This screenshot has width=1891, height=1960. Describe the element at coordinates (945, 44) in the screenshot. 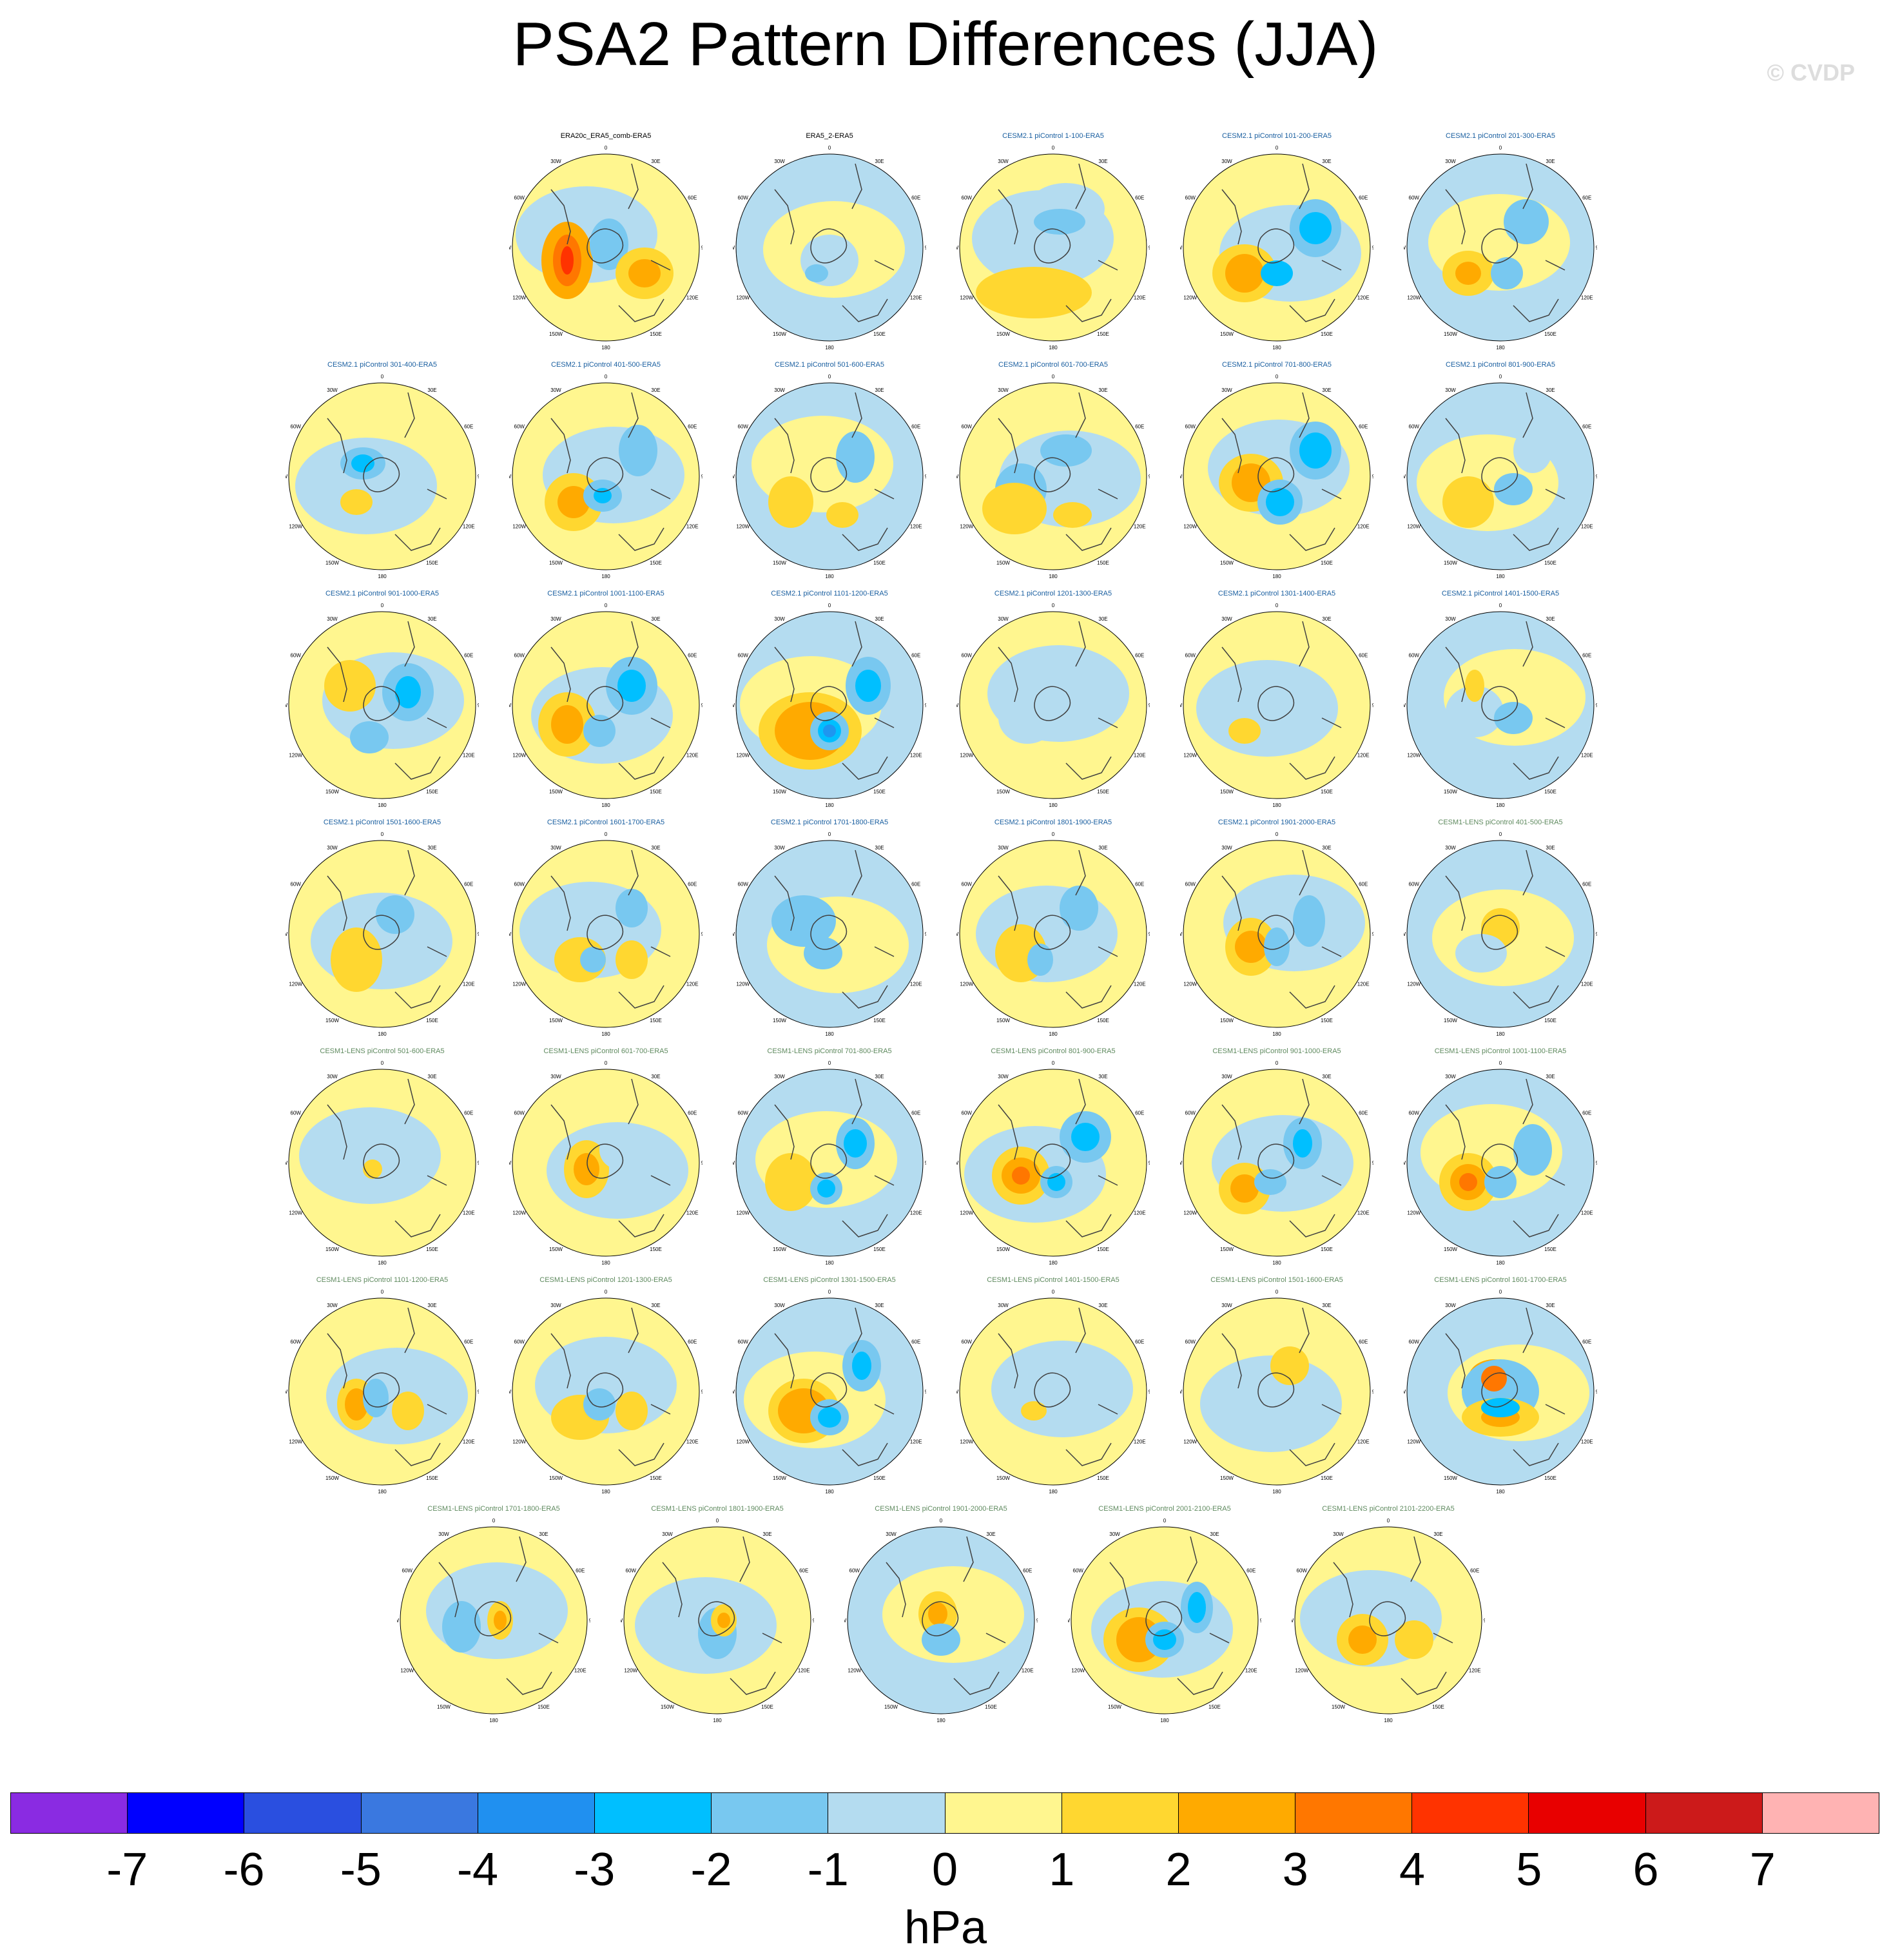

I see `page-title: PSA2 Pattern Differences (JJA)` at that location.